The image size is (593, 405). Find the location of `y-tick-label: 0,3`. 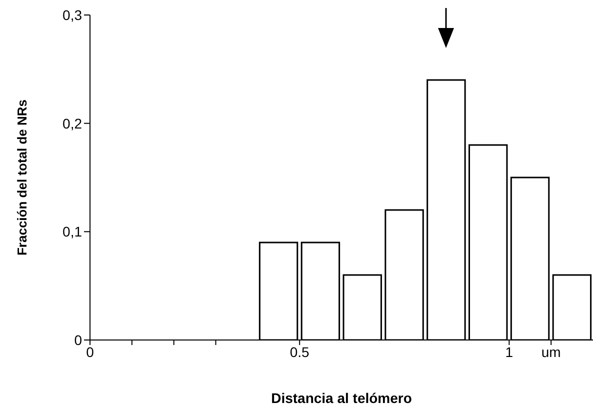

y-tick-label: 0,3 is located at coordinates (72, 14).